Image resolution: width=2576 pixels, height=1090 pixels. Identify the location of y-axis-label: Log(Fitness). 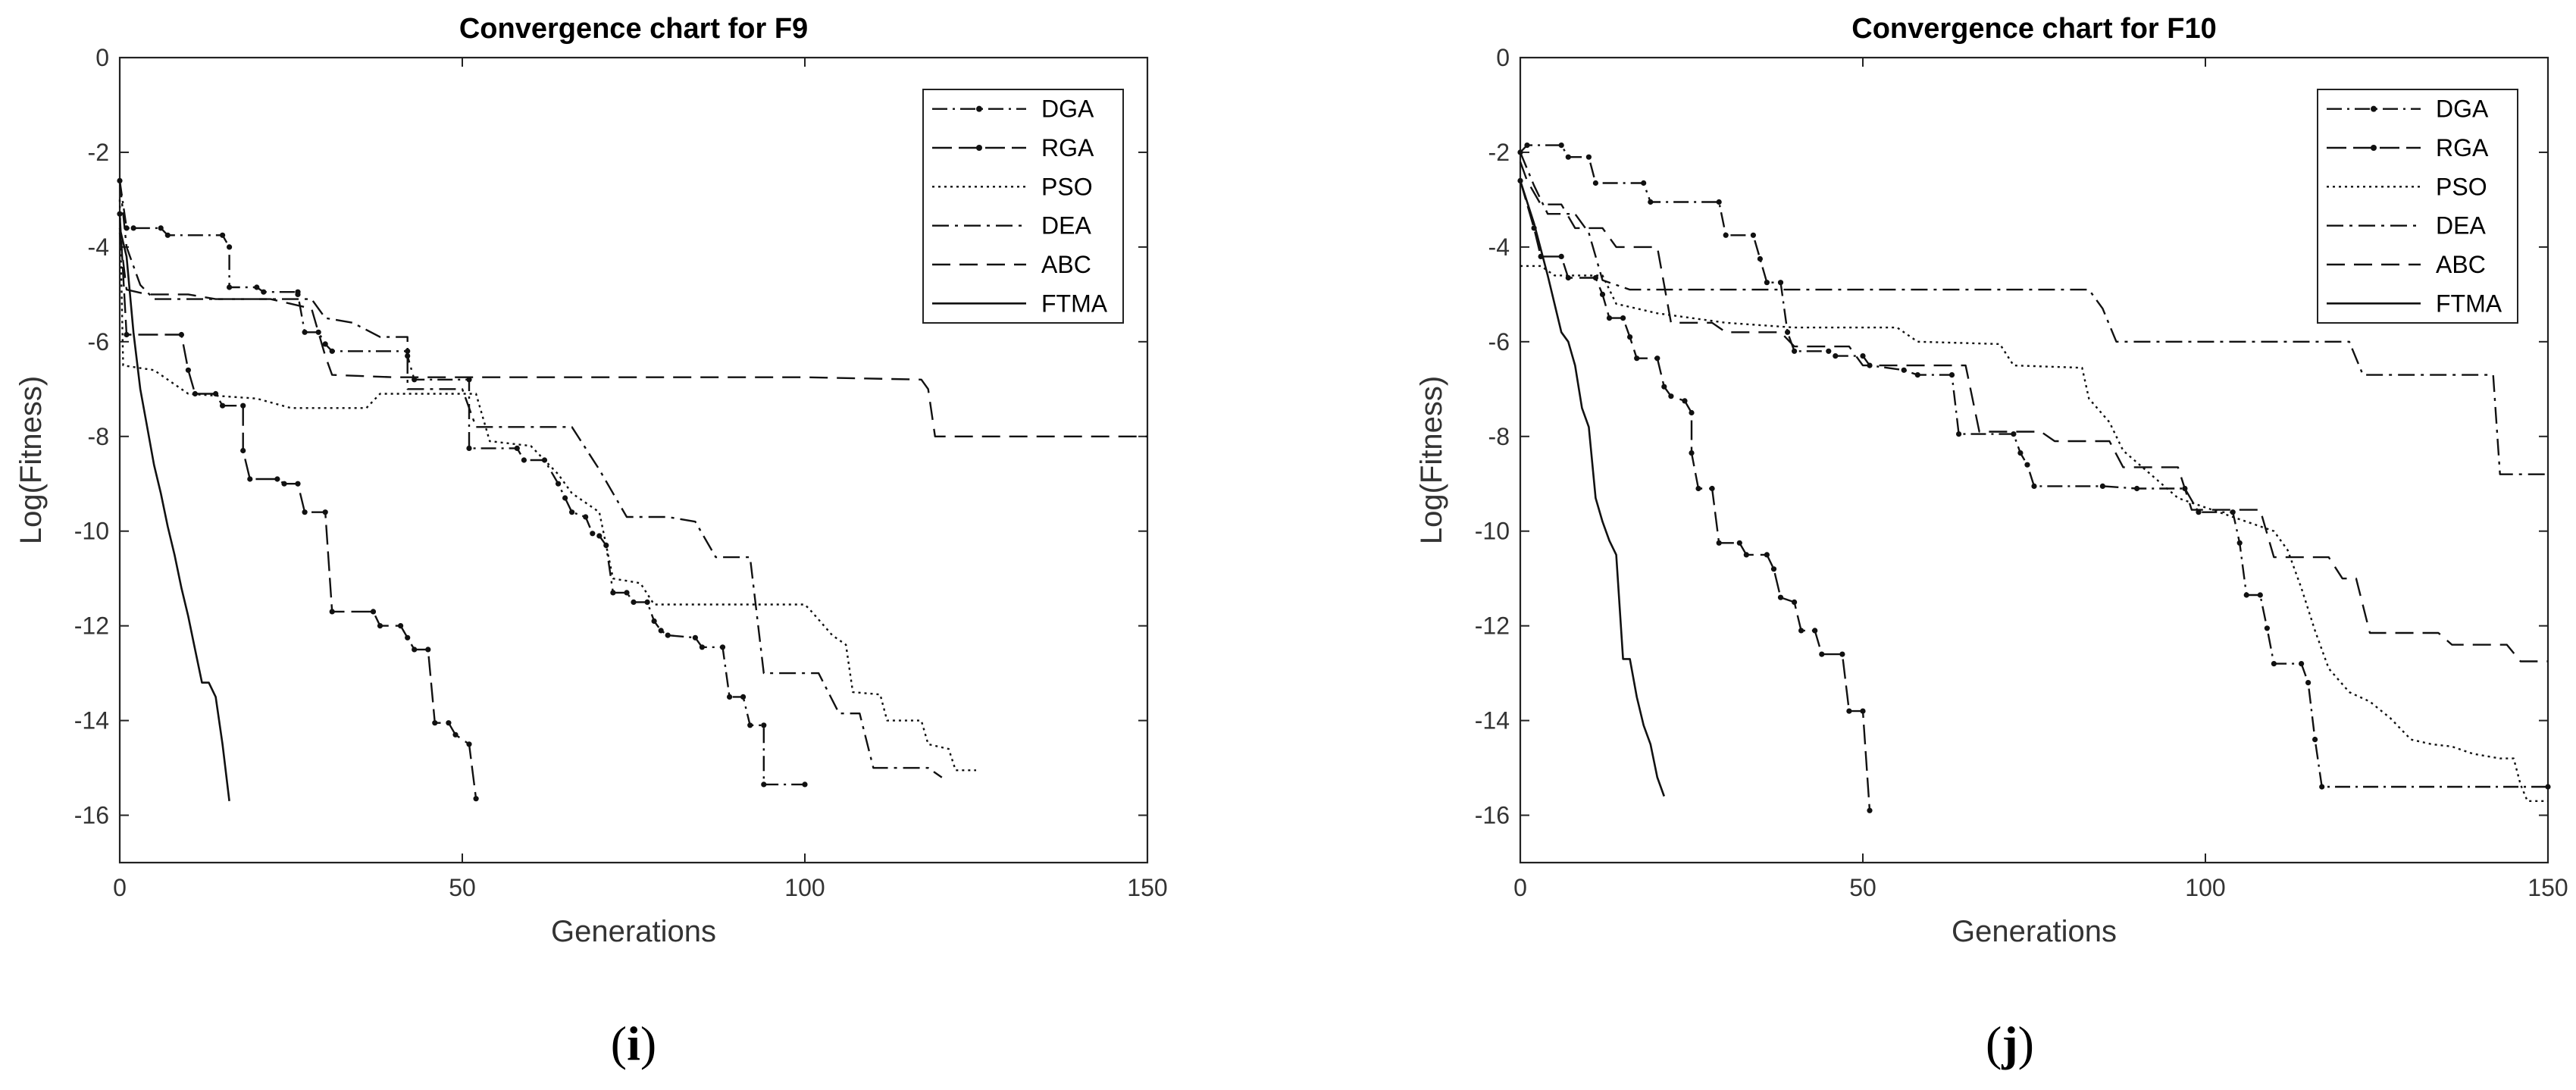
(31, 460).